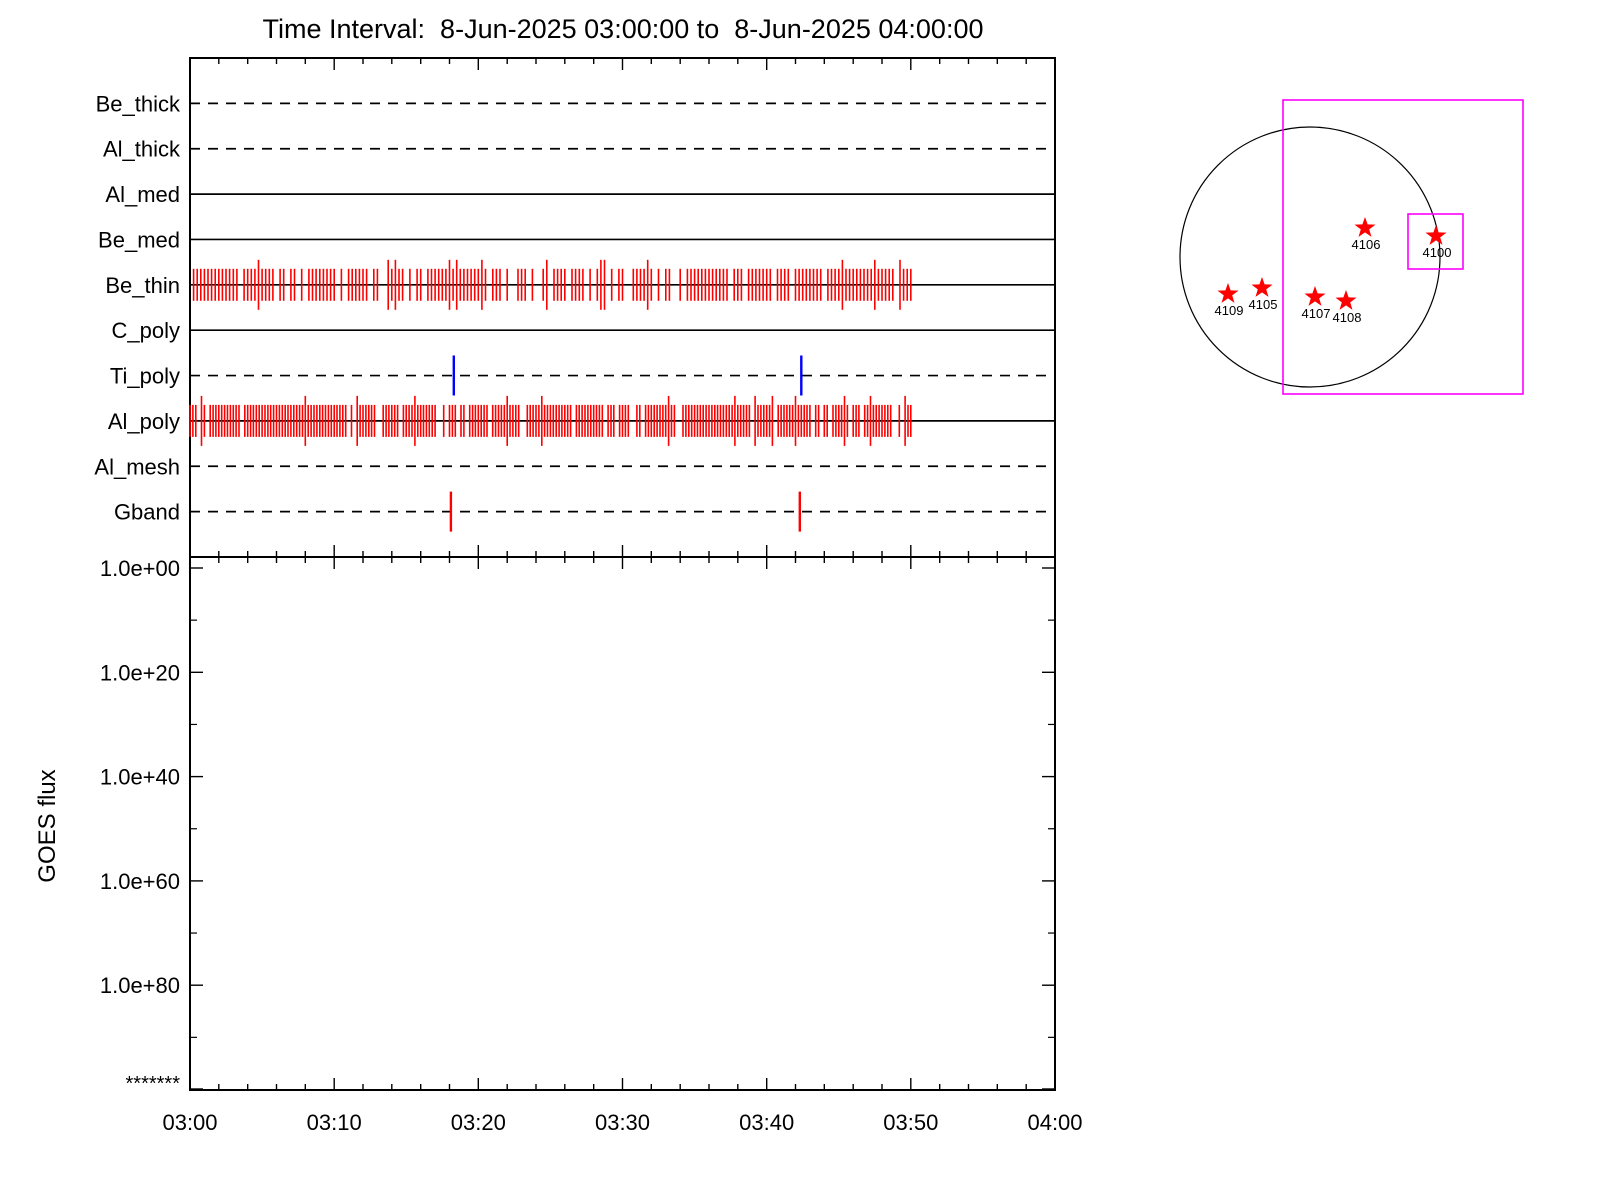 The height and width of the screenshot is (1200, 1600). I want to click on goes-y-tick-label: *******, so click(153, 1084).